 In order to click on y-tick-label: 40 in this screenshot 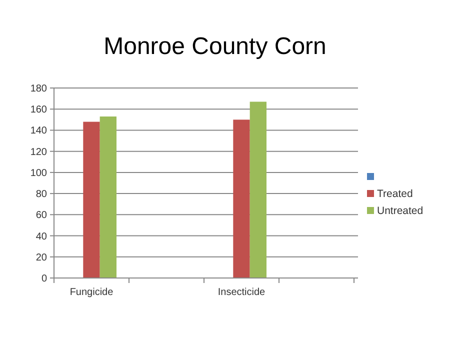, I will do `click(42, 236)`.